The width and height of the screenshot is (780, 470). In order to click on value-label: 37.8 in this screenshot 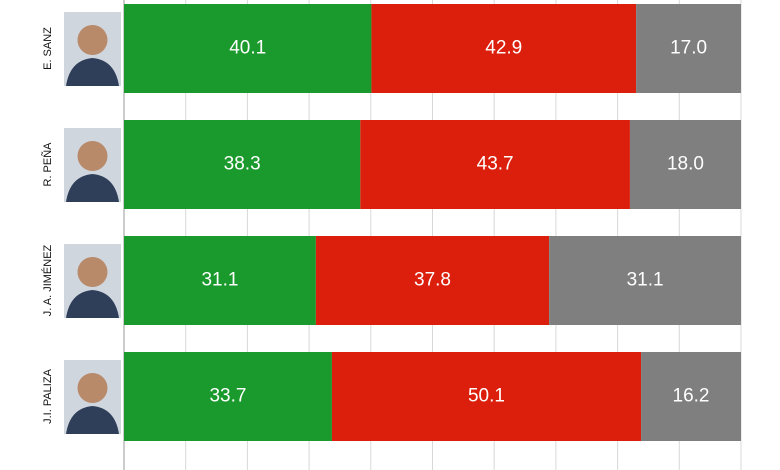, I will do `click(432, 280)`.